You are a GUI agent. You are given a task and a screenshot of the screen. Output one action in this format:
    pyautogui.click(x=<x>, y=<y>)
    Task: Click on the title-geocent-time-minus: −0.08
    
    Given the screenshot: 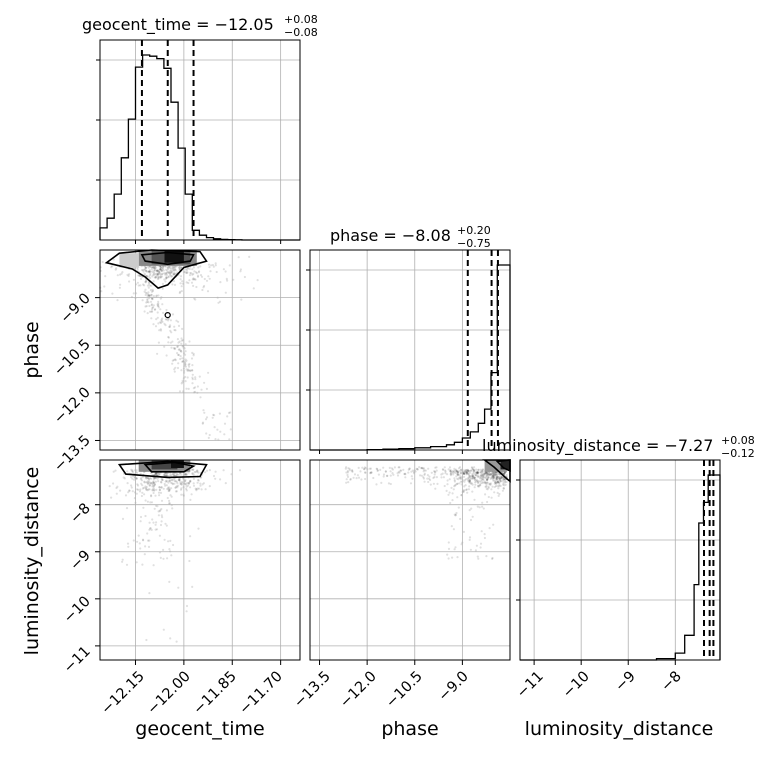 What is the action you would take?
    pyautogui.click(x=301, y=32)
    